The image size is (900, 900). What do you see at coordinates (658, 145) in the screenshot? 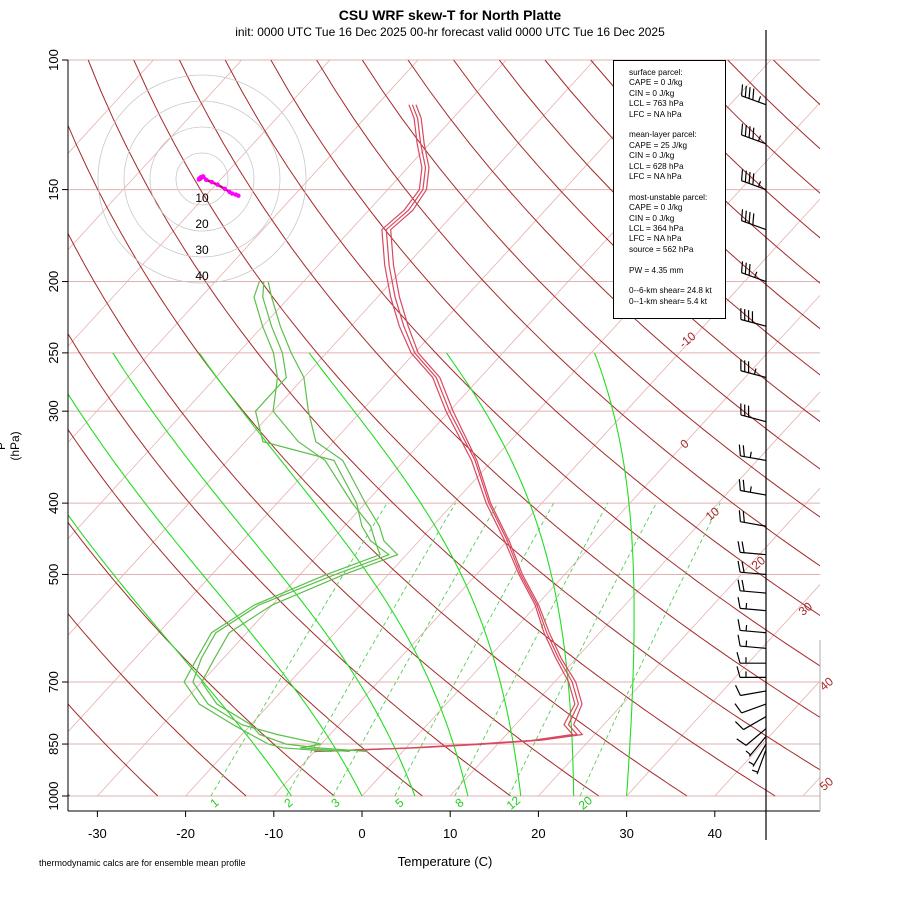
I see `mean-layer-cape: CAPE = 25 J/kg` at bounding box center [658, 145].